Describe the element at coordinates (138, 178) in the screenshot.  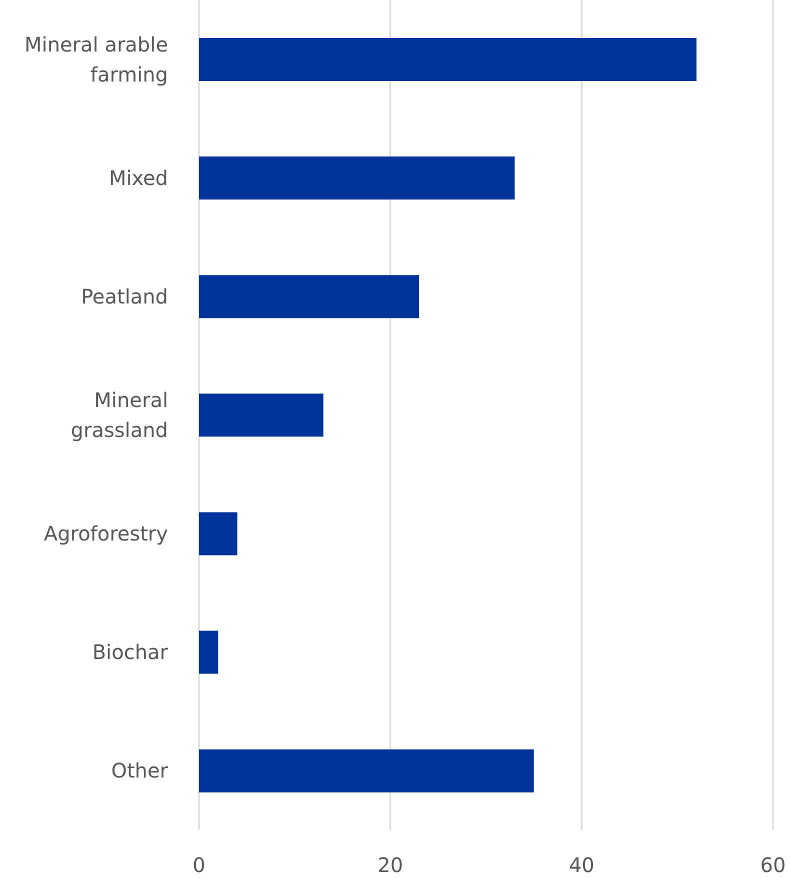
I see `y-tick-label: Mixed` at that location.